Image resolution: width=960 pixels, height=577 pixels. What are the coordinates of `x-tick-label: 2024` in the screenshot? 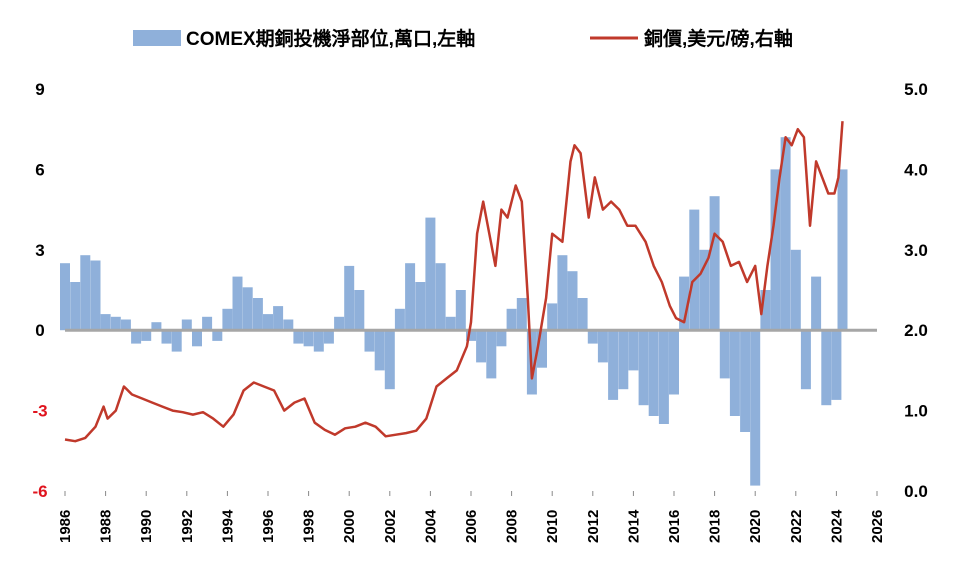 It's located at (836, 526).